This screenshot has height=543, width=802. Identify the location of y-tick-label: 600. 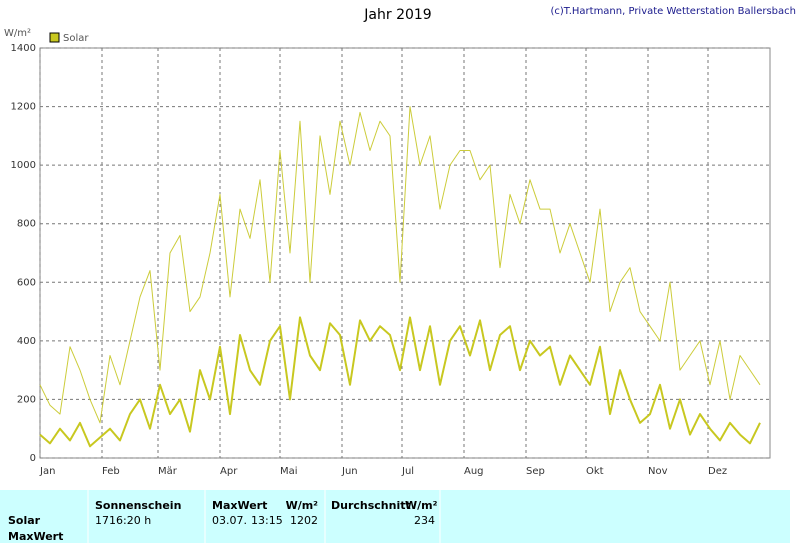
(26, 282).